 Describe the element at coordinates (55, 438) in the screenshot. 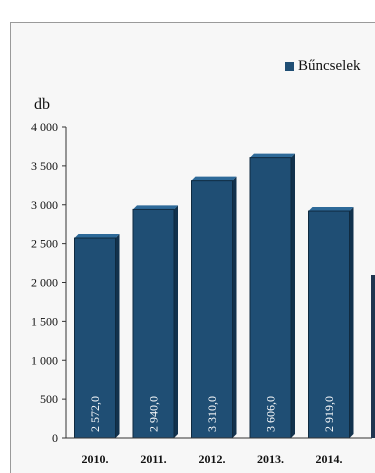

I see `y-tick-label: 0` at that location.